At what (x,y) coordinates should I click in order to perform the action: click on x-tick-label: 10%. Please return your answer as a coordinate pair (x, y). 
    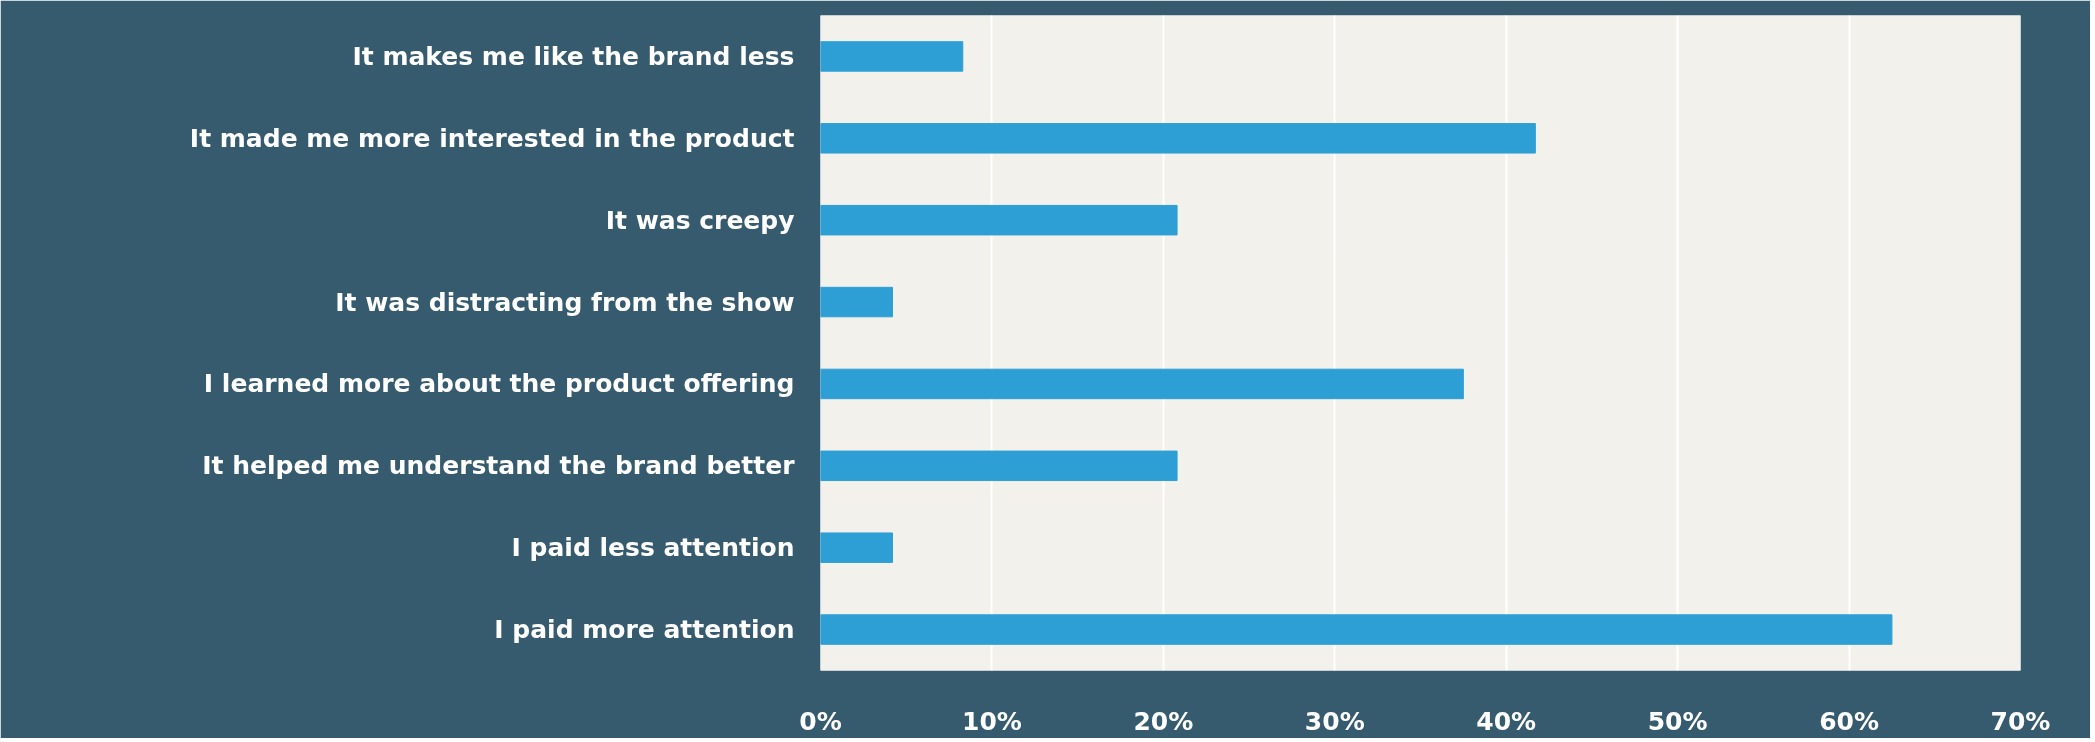
    Looking at the image, I should click on (992, 721).